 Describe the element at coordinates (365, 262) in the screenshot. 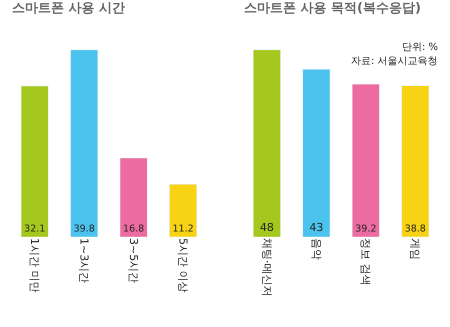

I see `x-tick-label: 정보 검색` at that location.